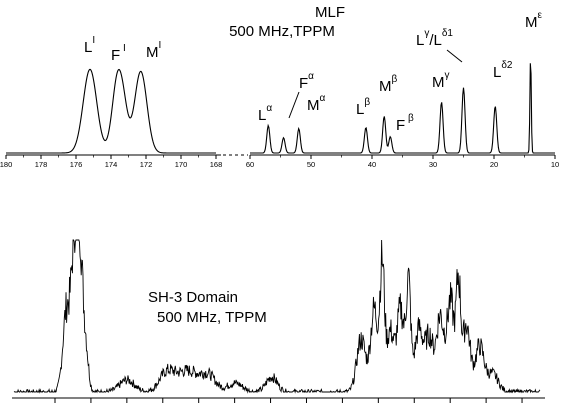  I want to click on peak-label-l-carbonyl: LI, so click(89, 45).